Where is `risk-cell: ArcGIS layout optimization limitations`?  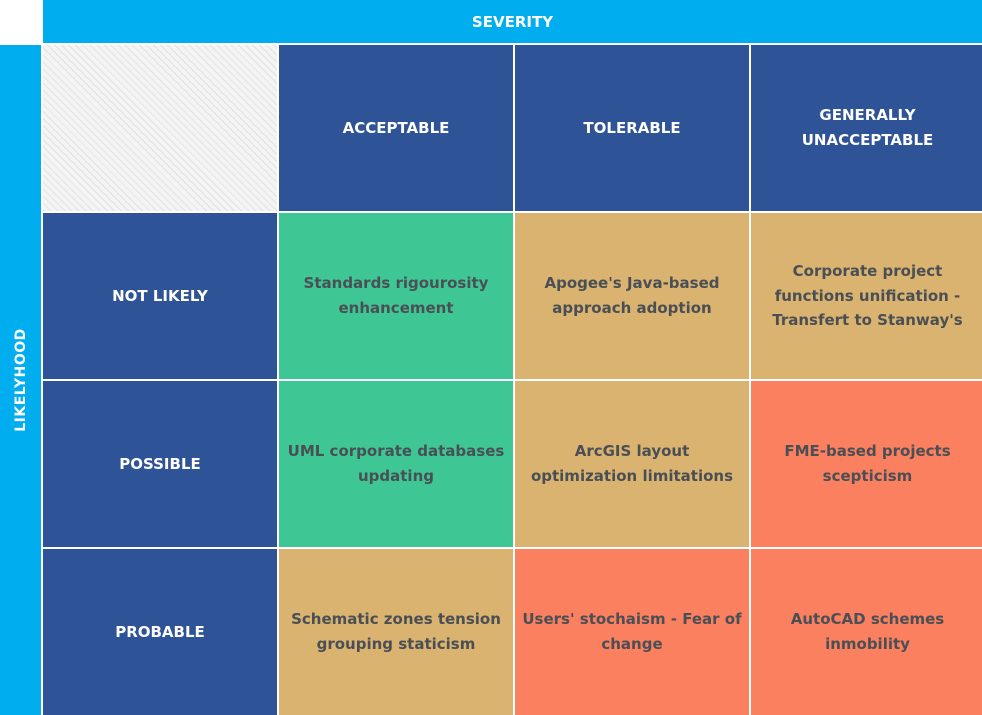
risk-cell: ArcGIS layout optimization limitations is located at coordinates (632, 464).